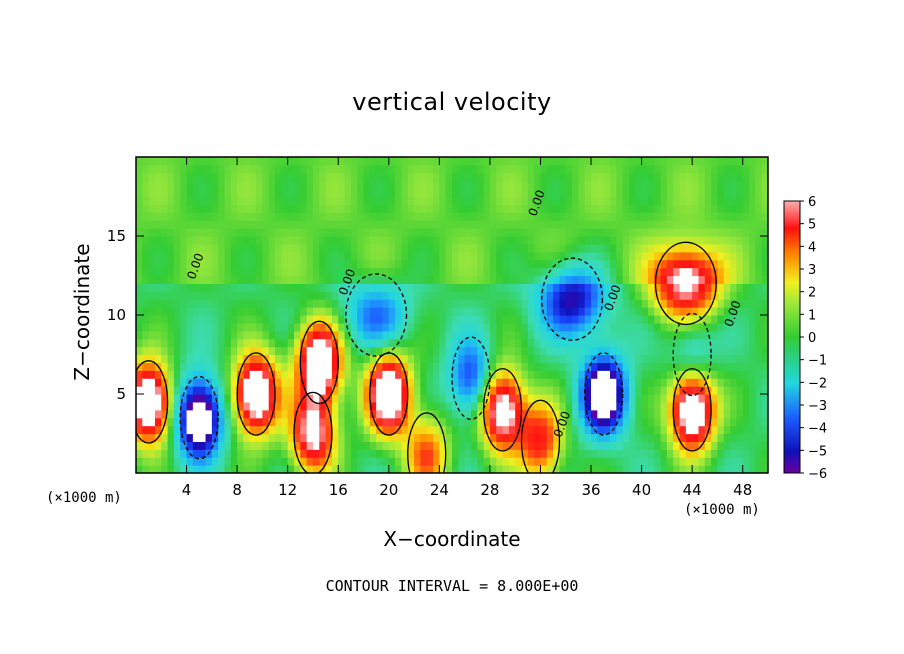 The image size is (904, 654). Describe the element at coordinates (812, 338) in the screenshot. I see `colorbar-tick-label: 0` at that location.